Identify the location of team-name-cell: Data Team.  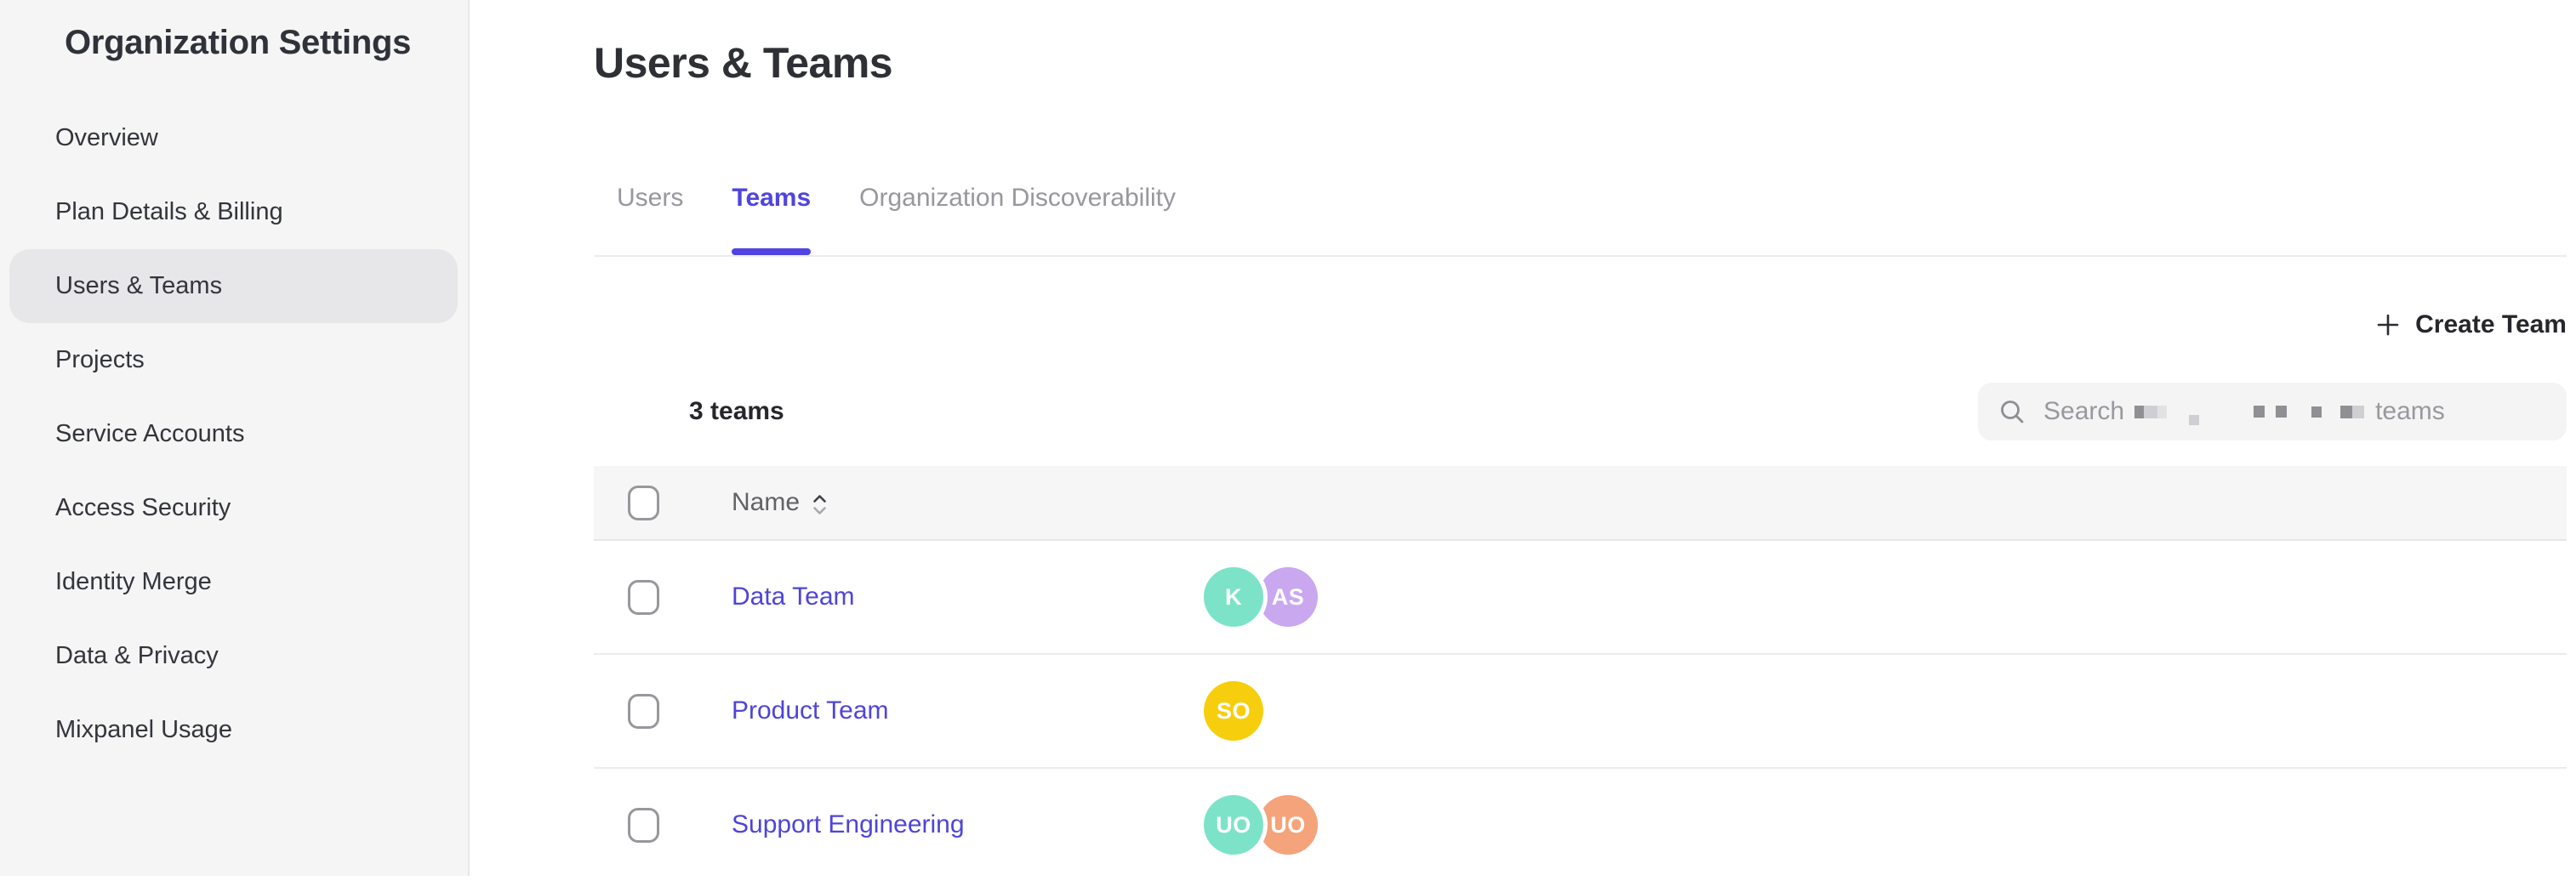
(968, 597).